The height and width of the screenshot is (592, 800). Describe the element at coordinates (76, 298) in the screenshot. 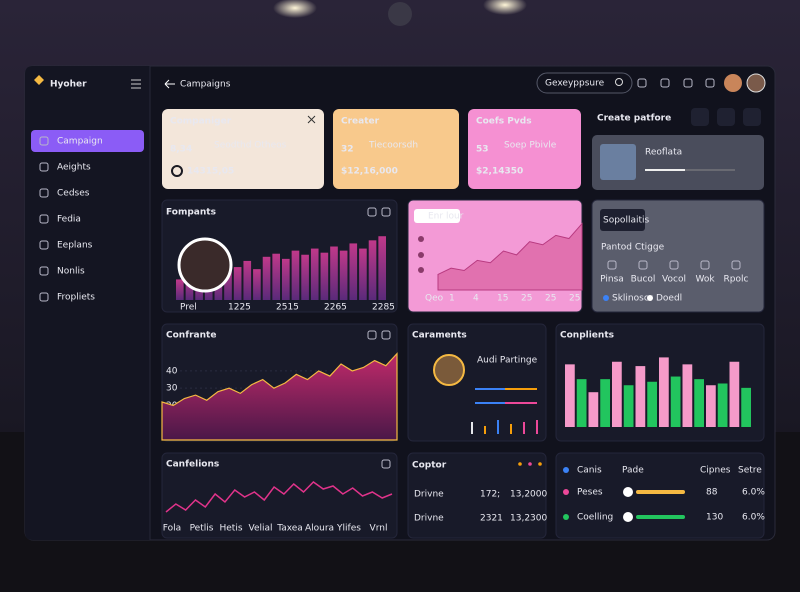

I see `nav-item: Fropliets` at that location.